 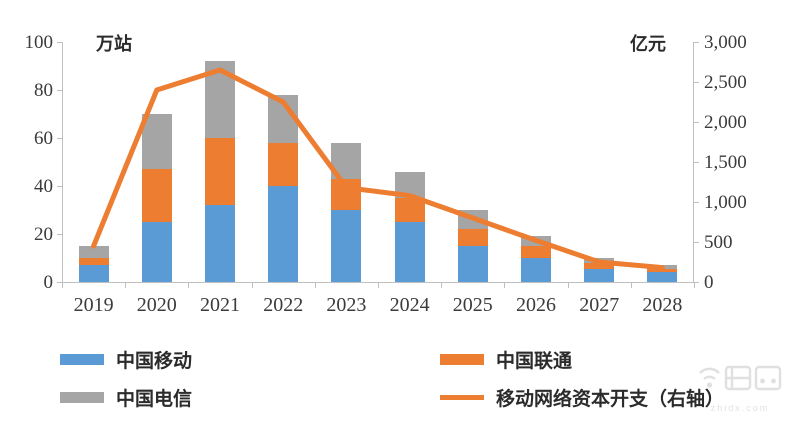 I want to click on right-axis-tick-label: 1,500, so click(x=725, y=162).